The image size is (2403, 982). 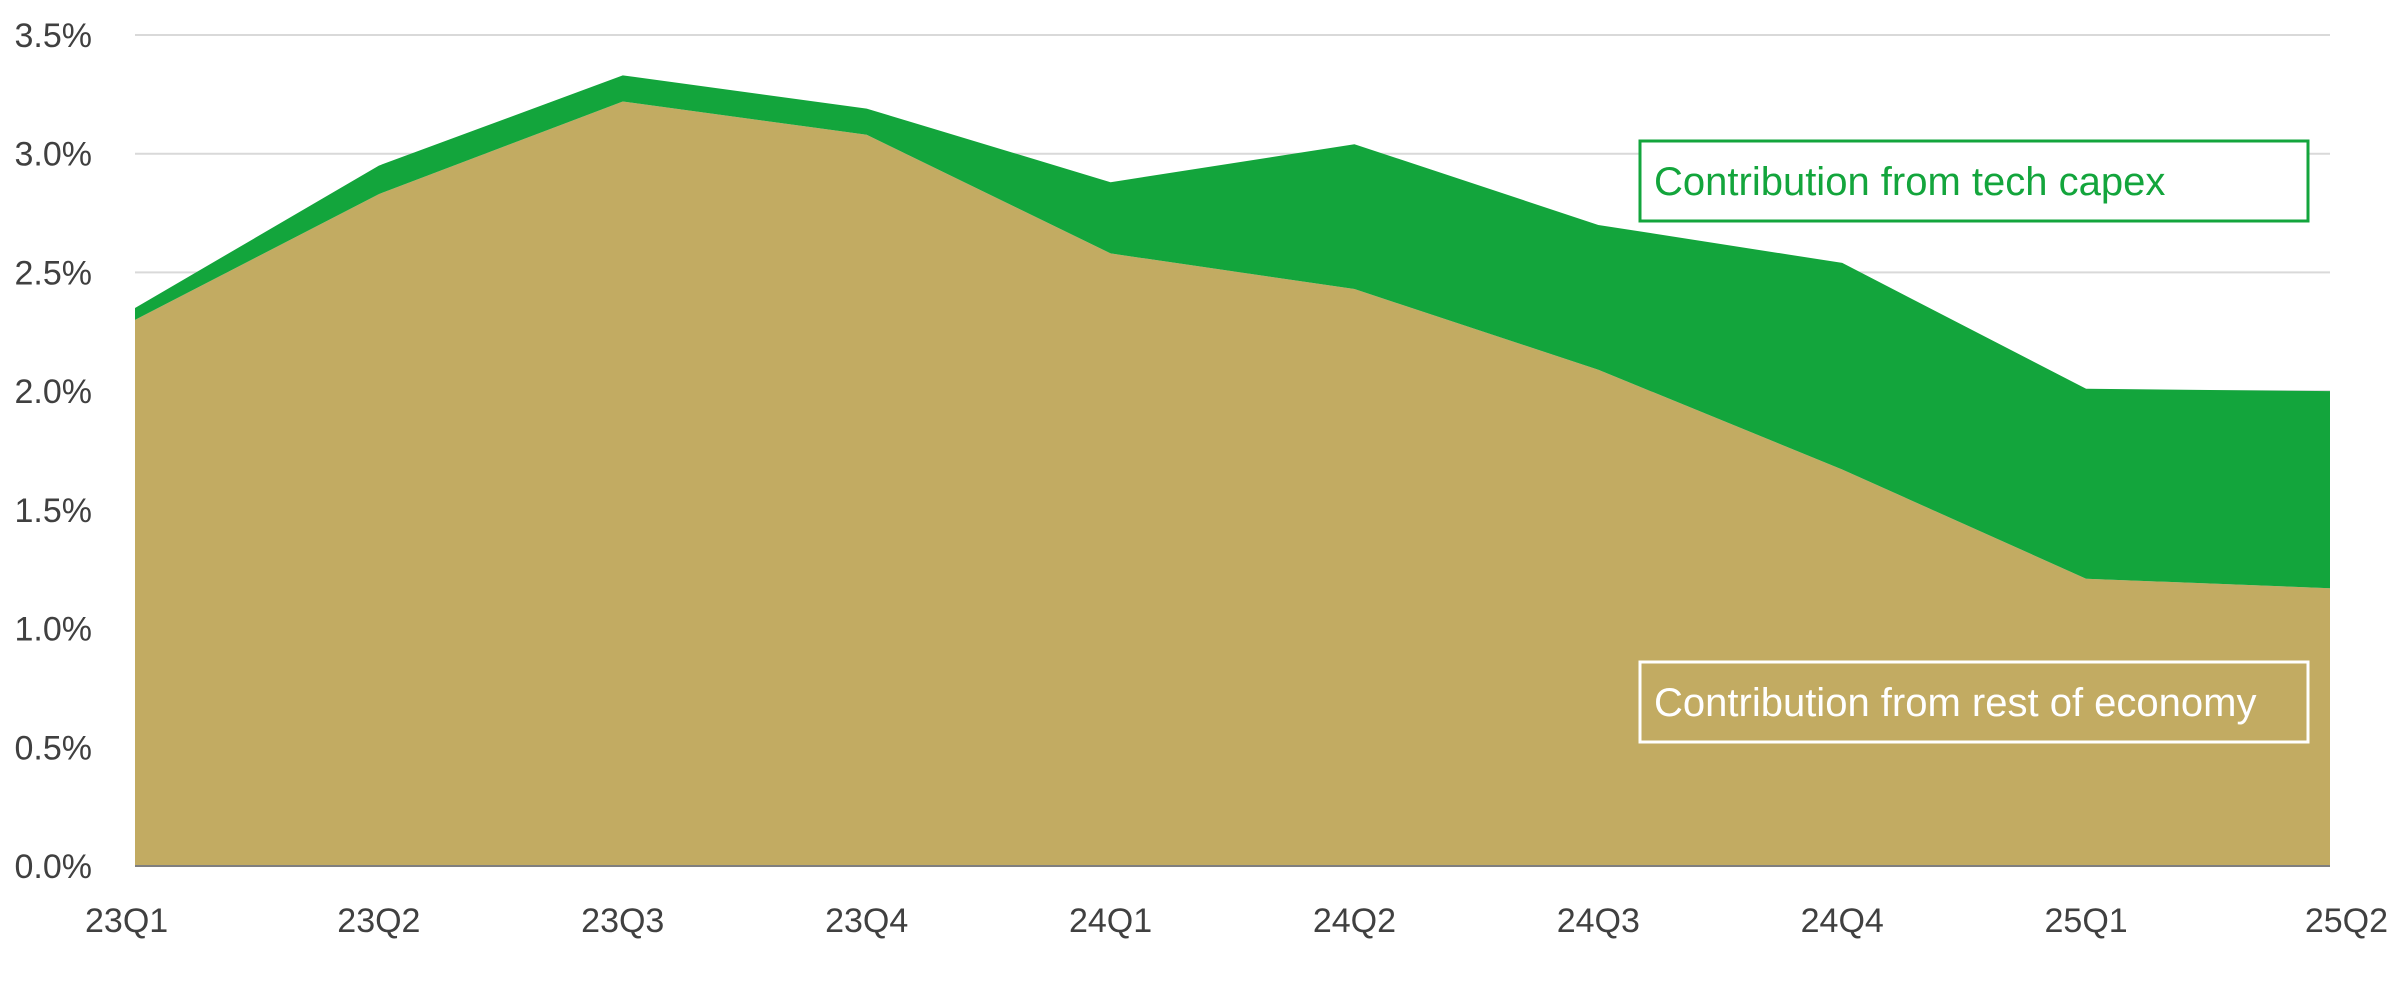 What do you see at coordinates (2086, 921) in the screenshot?
I see `x-tick-label: 25Q1` at bounding box center [2086, 921].